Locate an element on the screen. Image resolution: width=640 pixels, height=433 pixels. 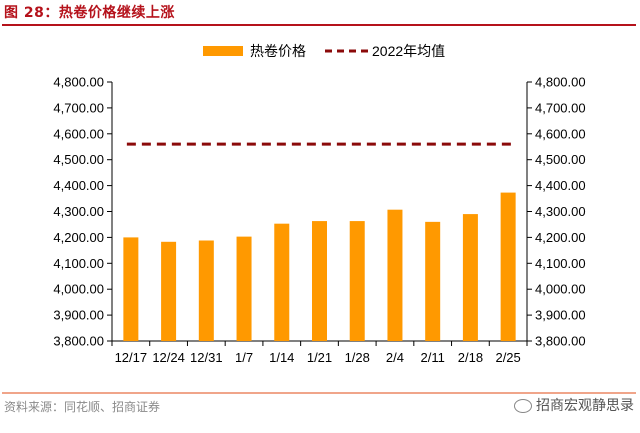
y-tick-label-left: 3,800.00 is located at coordinates (78, 341).